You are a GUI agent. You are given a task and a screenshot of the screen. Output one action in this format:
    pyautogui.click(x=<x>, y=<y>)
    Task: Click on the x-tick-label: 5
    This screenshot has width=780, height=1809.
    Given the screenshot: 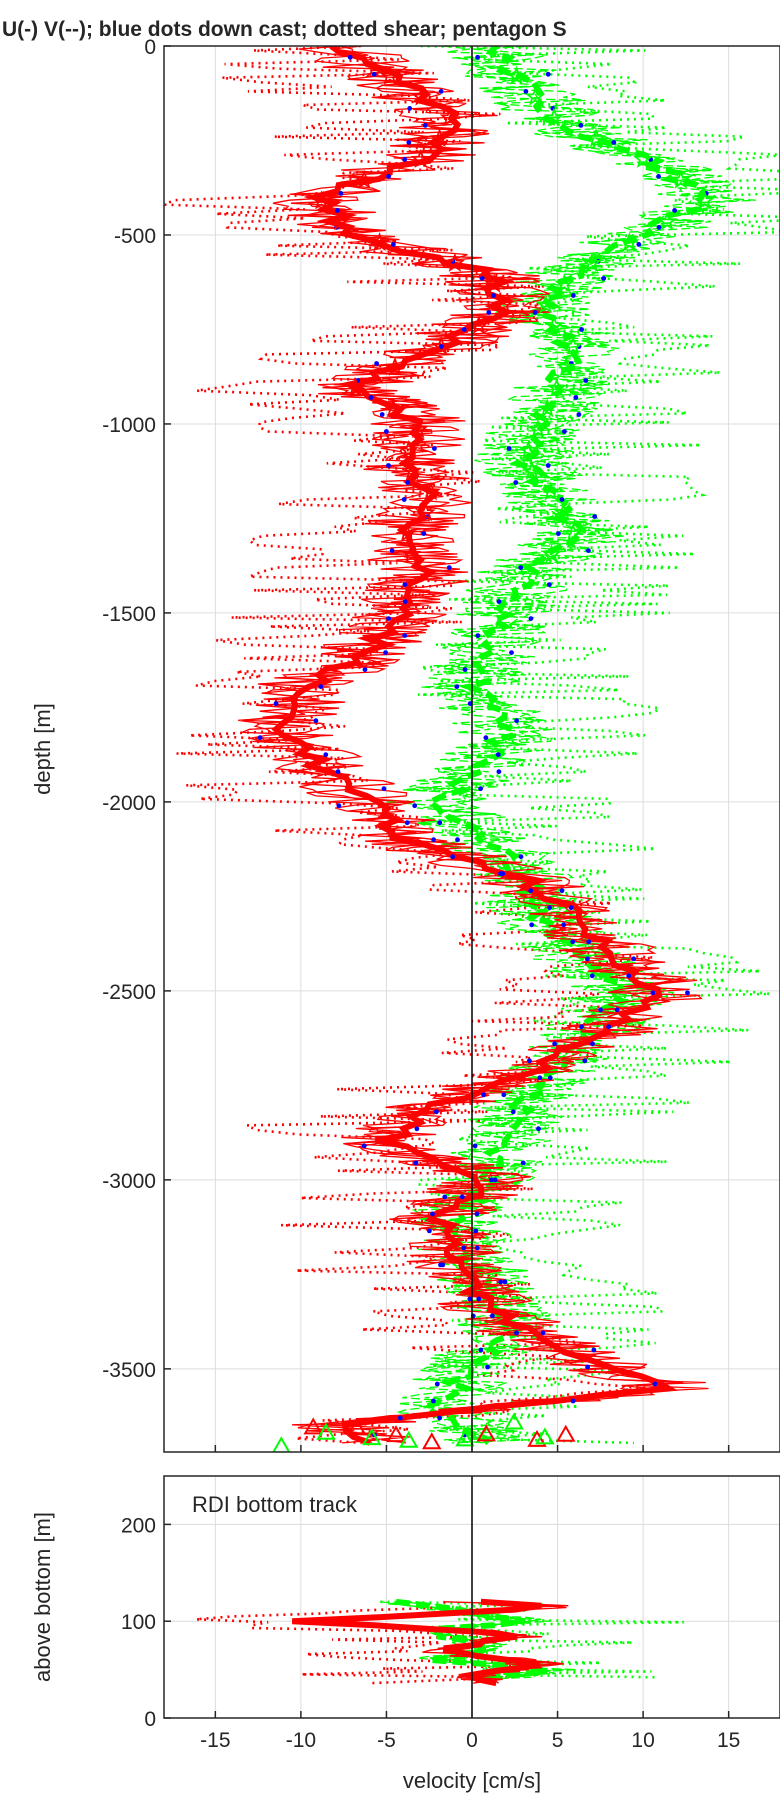 What is the action you would take?
    pyautogui.click(x=558, y=1740)
    